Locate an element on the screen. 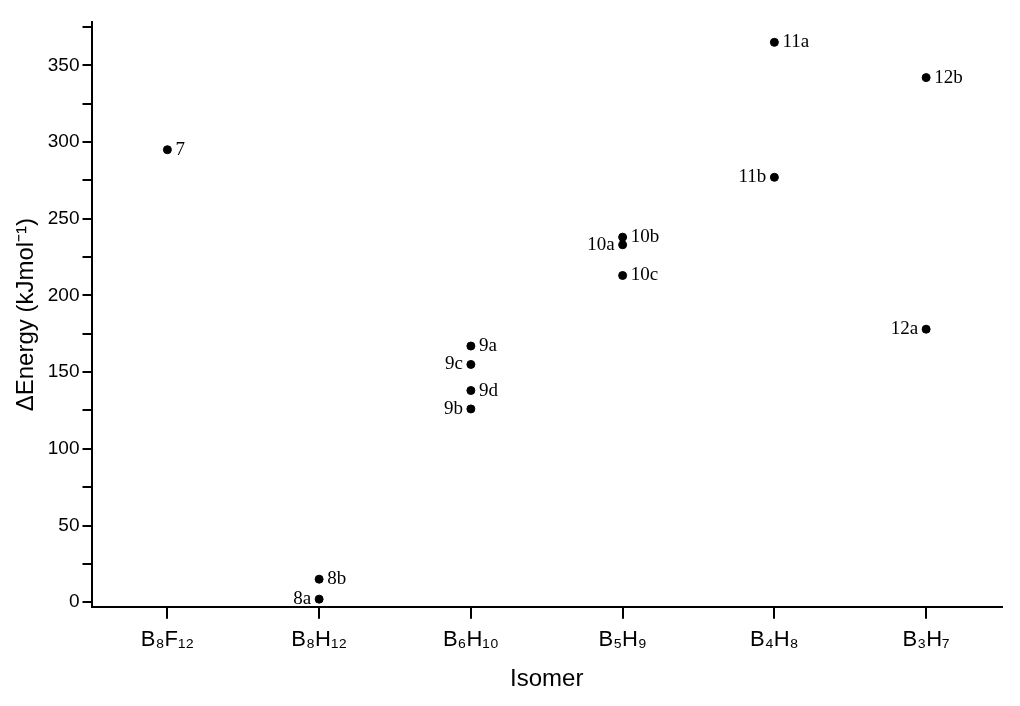  annotation: 10a is located at coordinates (601, 243).